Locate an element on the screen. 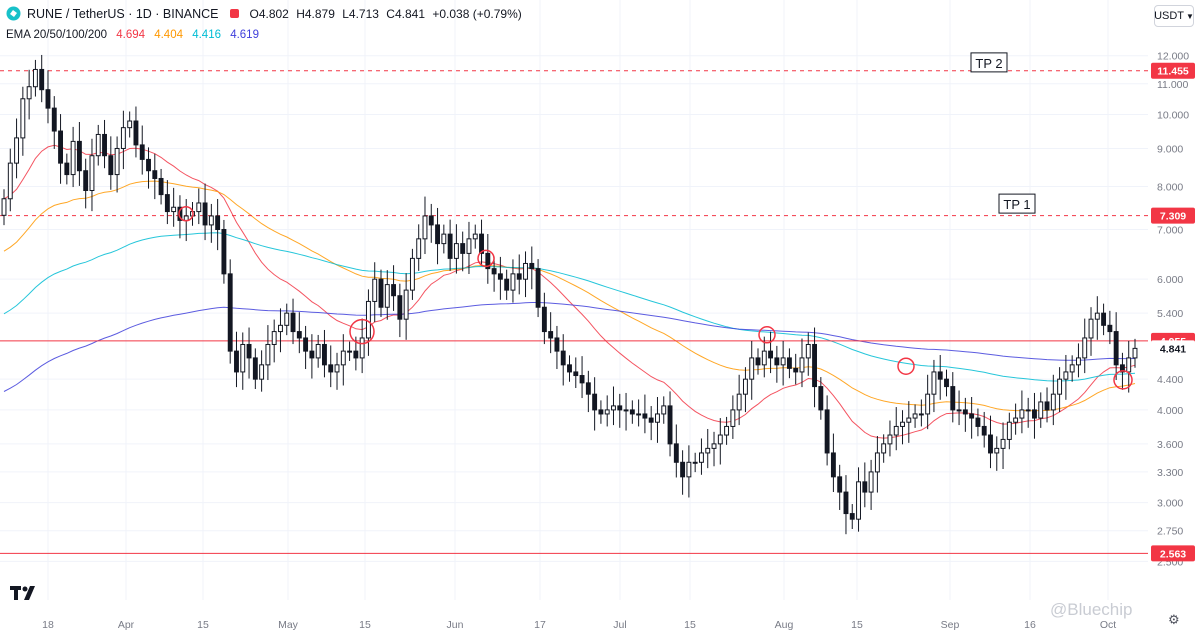 Image resolution: width=1199 pixels, height=636 pixels. gear-icon: ⚙ is located at coordinates (1174, 619).